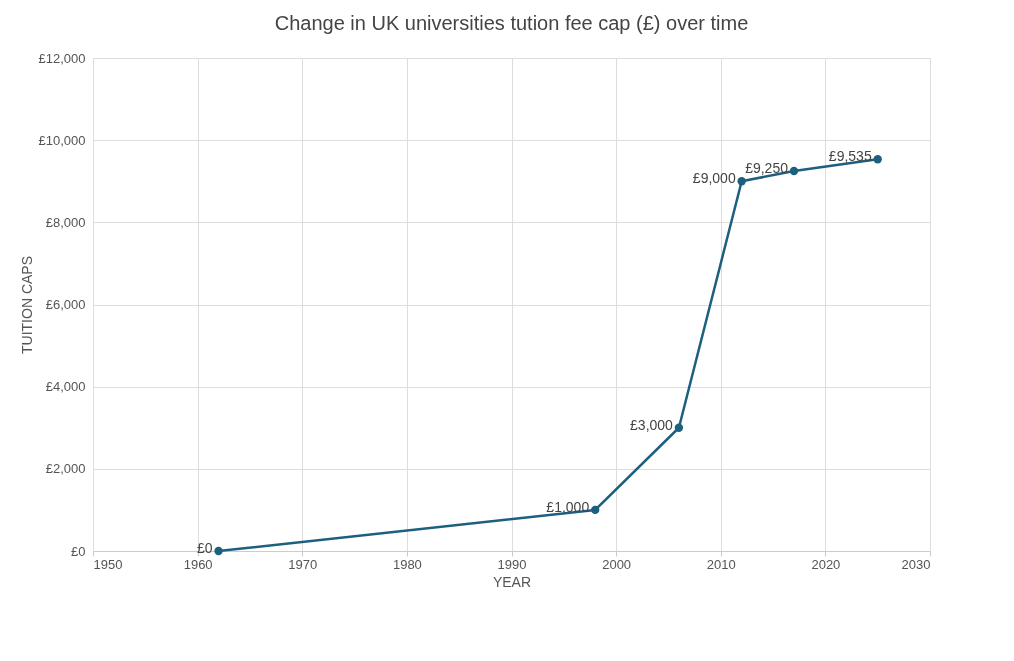  Describe the element at coordinates (108, 564) in the screenshot. I see `x-tick-label: 1950` at that location.